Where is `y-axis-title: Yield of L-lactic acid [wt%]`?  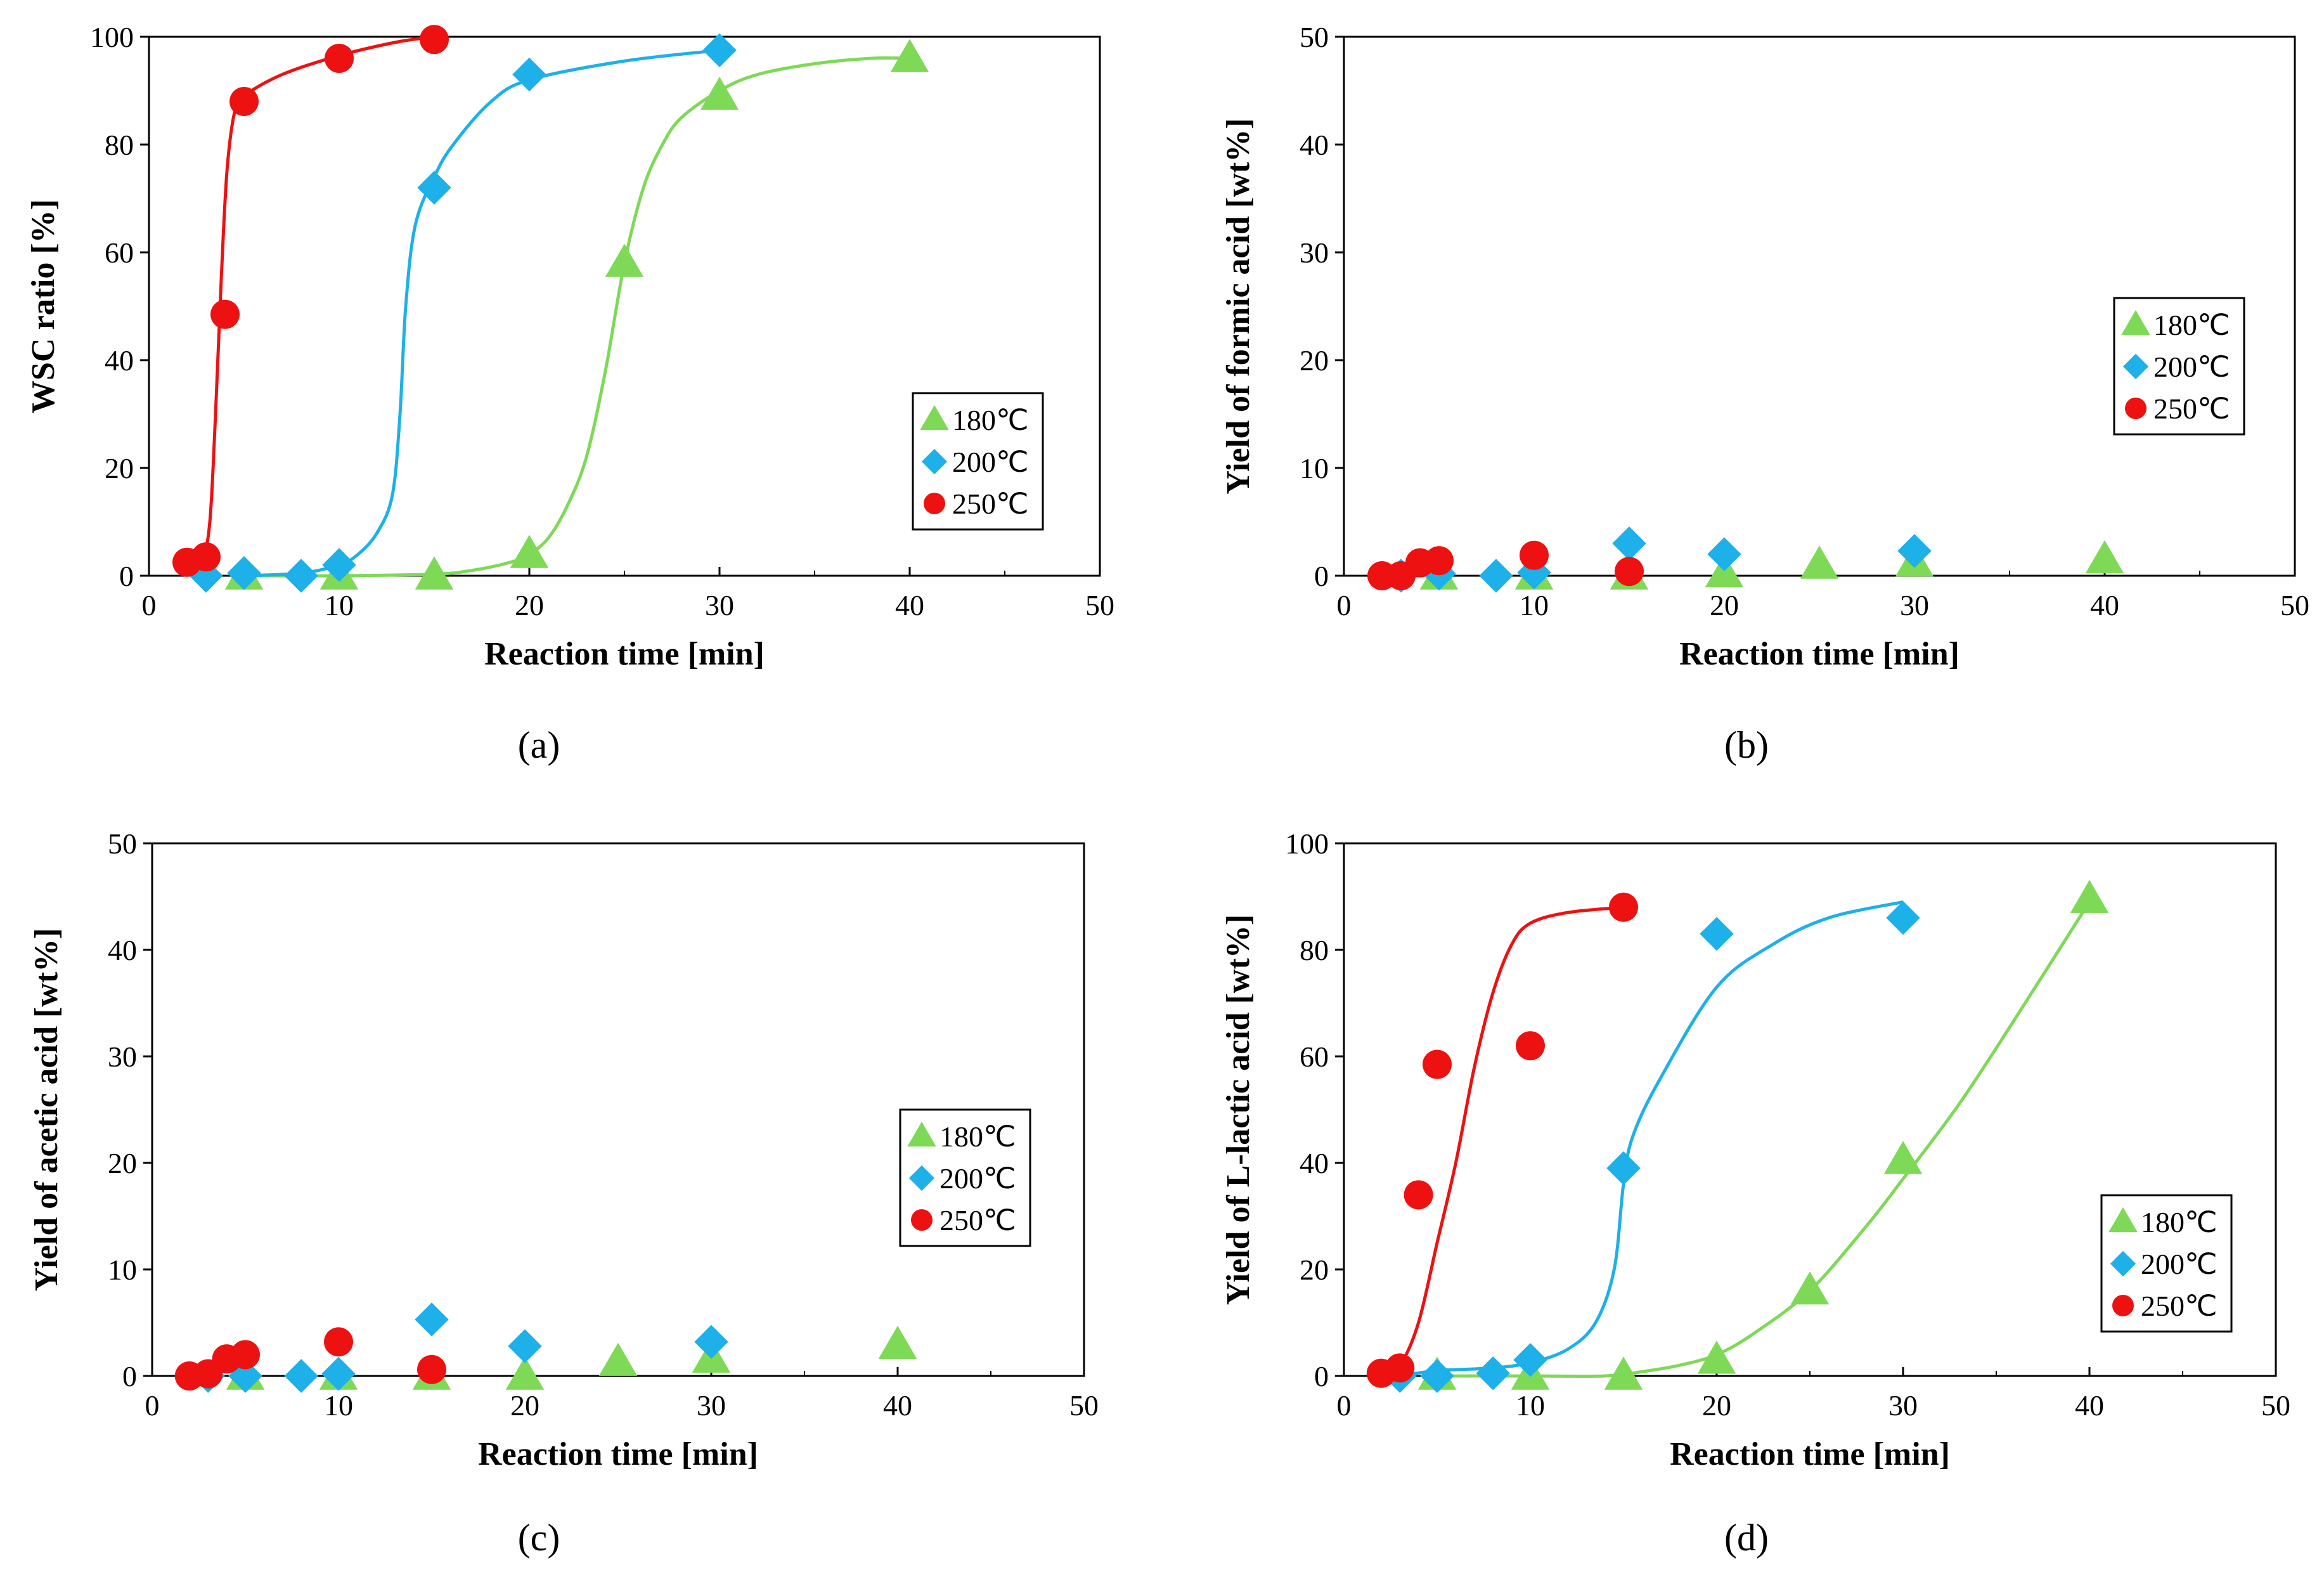 y-axis-title: Yield of L-lactic acid [wt%] is located at coordinates (1238, 1109).